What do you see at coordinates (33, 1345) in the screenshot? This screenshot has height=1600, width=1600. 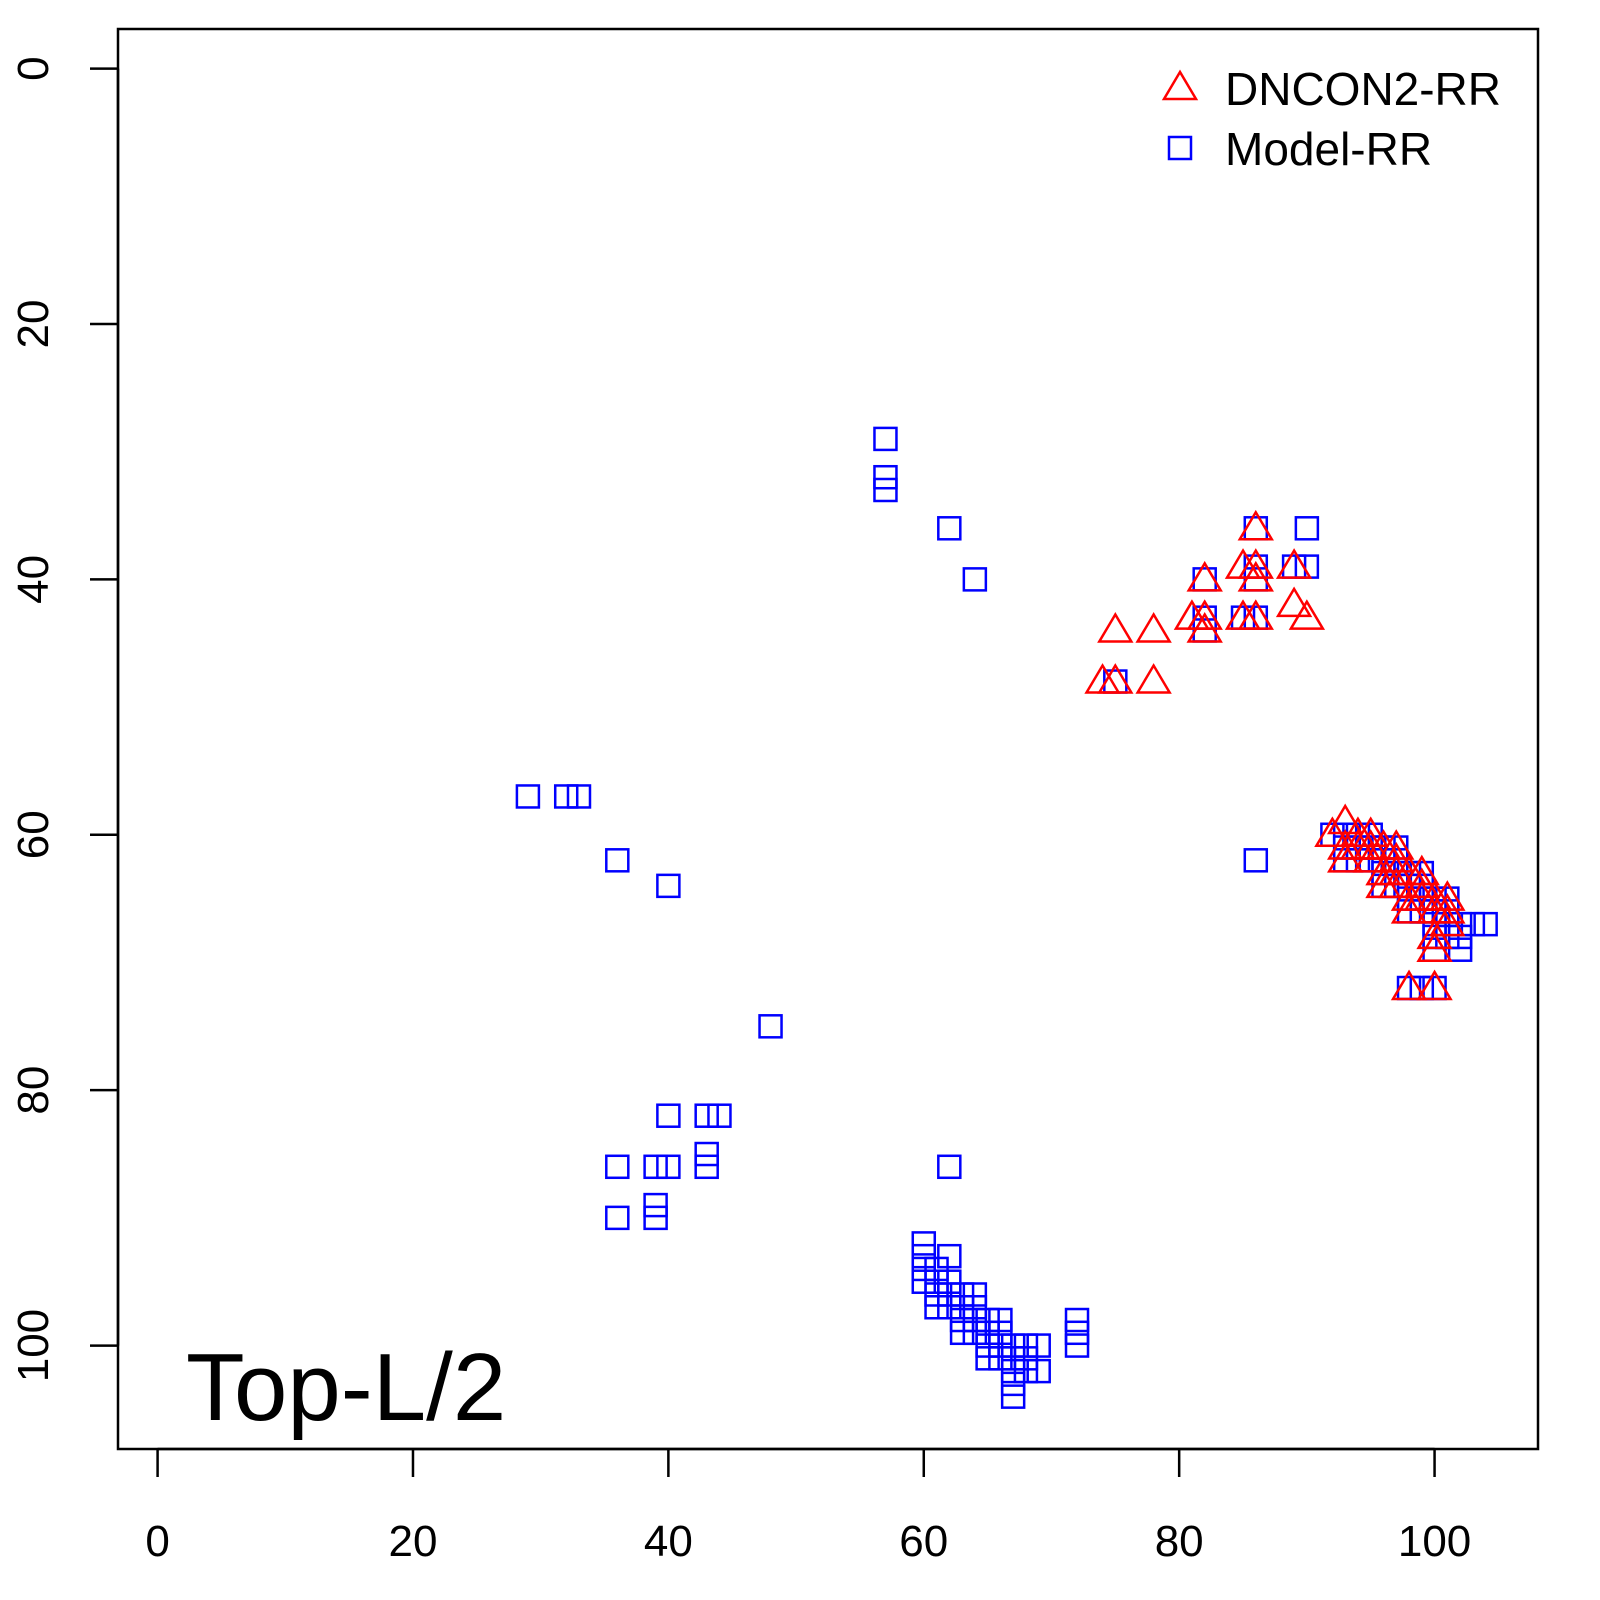 I see `y-tick-label: 100` at bounding box center [33, 1345].